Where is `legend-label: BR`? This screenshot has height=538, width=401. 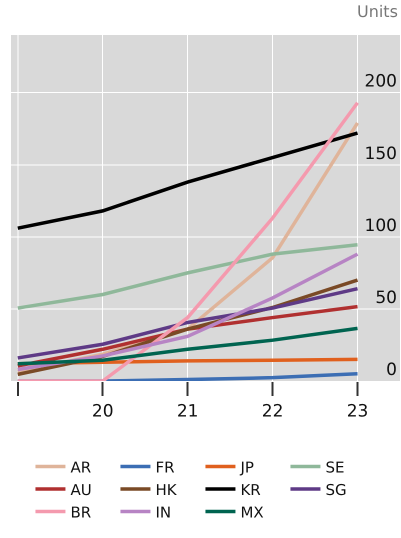 legend-label: BR is located at coordinates (81, 512).